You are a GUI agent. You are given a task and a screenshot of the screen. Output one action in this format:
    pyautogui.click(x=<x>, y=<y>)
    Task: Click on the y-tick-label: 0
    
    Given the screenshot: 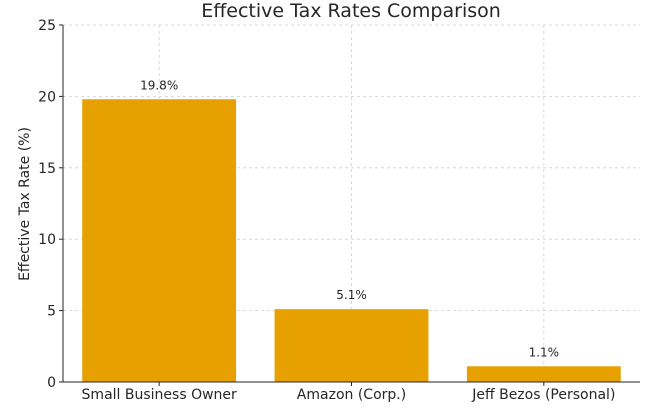 What is the action you would take?
    pyautogui.click(x=51, y=383)
    